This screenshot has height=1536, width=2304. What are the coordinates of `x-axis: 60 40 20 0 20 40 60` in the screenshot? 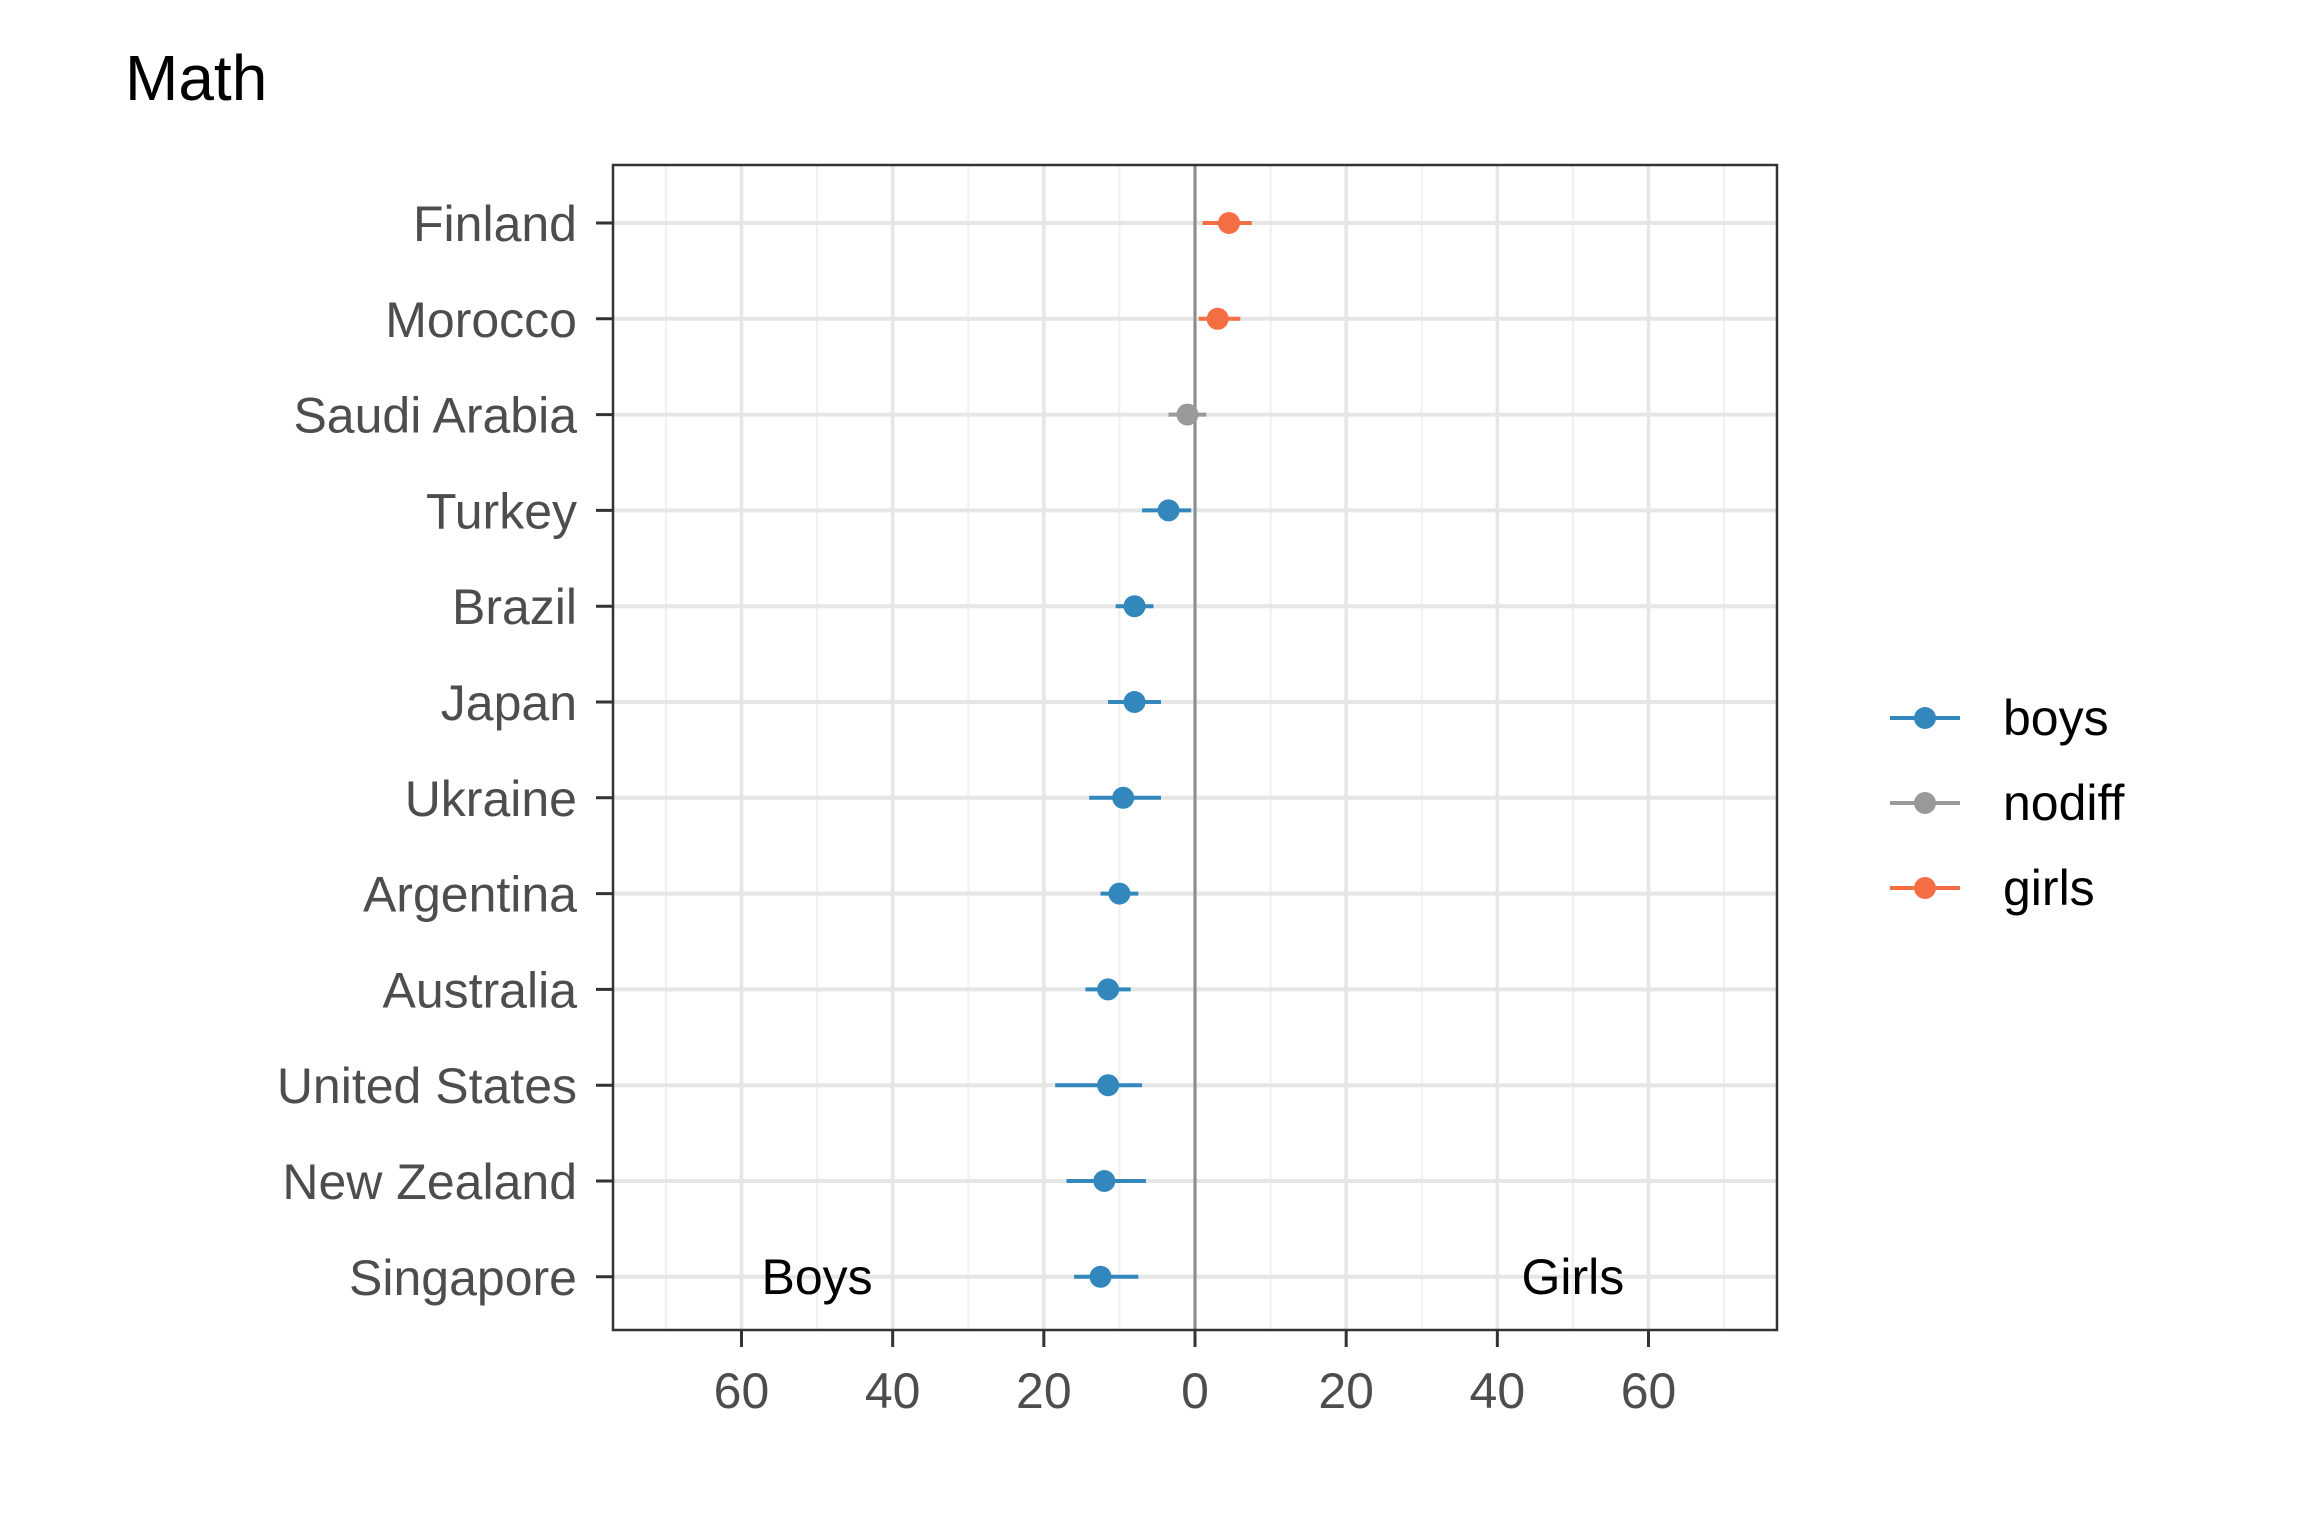 It's located at (1195, 1374).